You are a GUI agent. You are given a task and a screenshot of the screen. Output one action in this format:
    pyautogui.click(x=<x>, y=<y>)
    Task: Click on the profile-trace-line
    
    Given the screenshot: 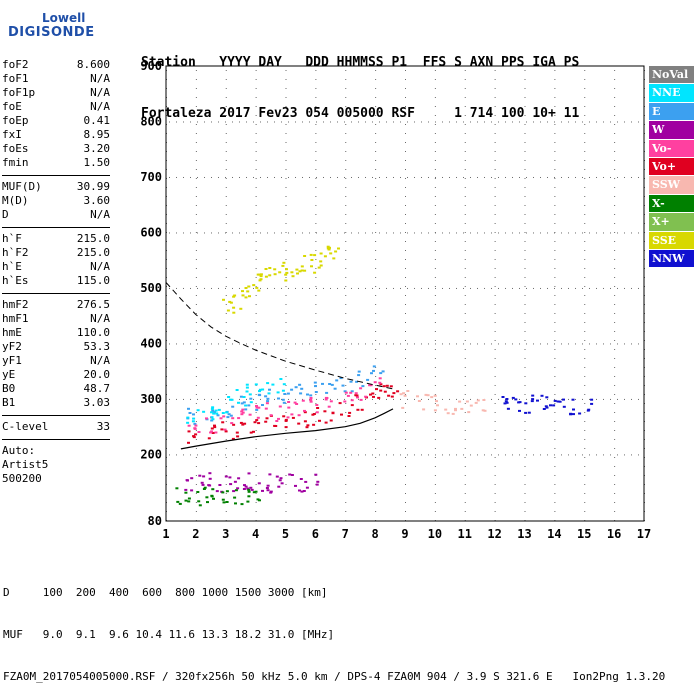 What is the action you would take?
    pyautogui.click(x=287, y=429)
    